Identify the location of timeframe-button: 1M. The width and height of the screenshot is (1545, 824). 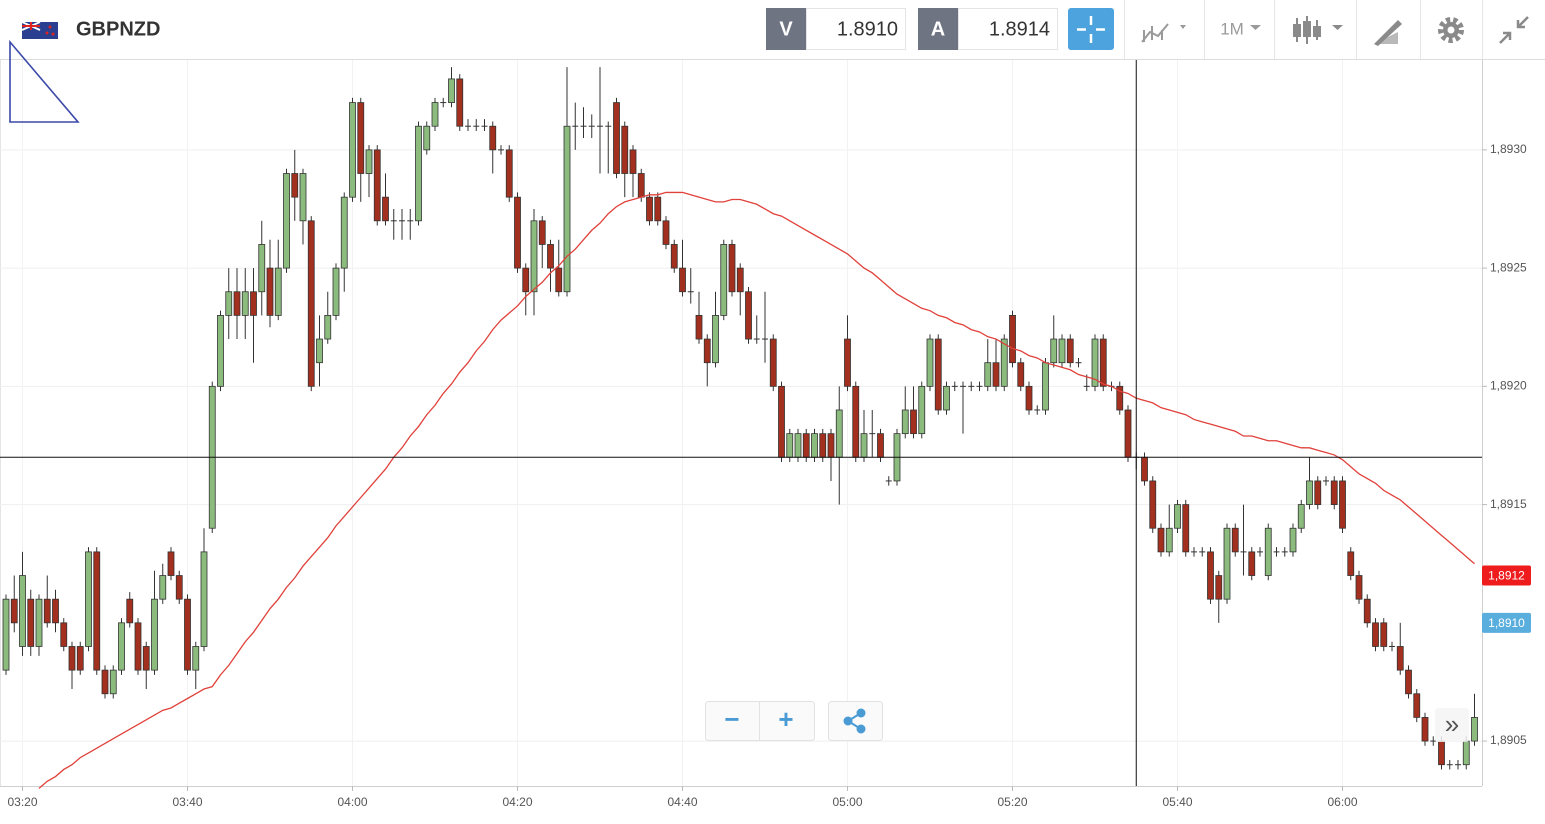
(1240, 28).